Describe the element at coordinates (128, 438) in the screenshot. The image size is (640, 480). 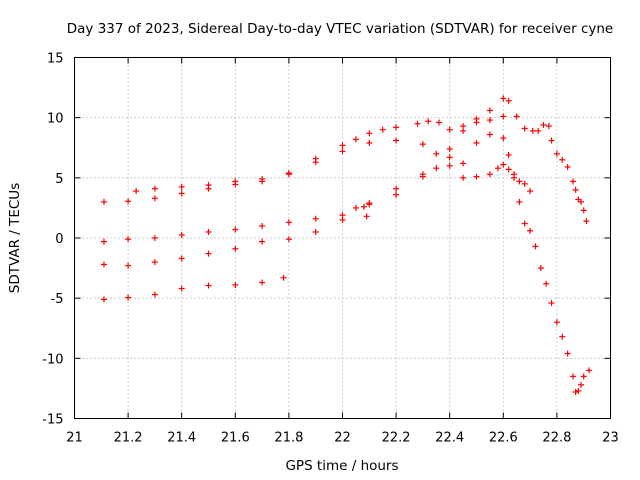
I see `x-tick-label: 21.2` at that location.